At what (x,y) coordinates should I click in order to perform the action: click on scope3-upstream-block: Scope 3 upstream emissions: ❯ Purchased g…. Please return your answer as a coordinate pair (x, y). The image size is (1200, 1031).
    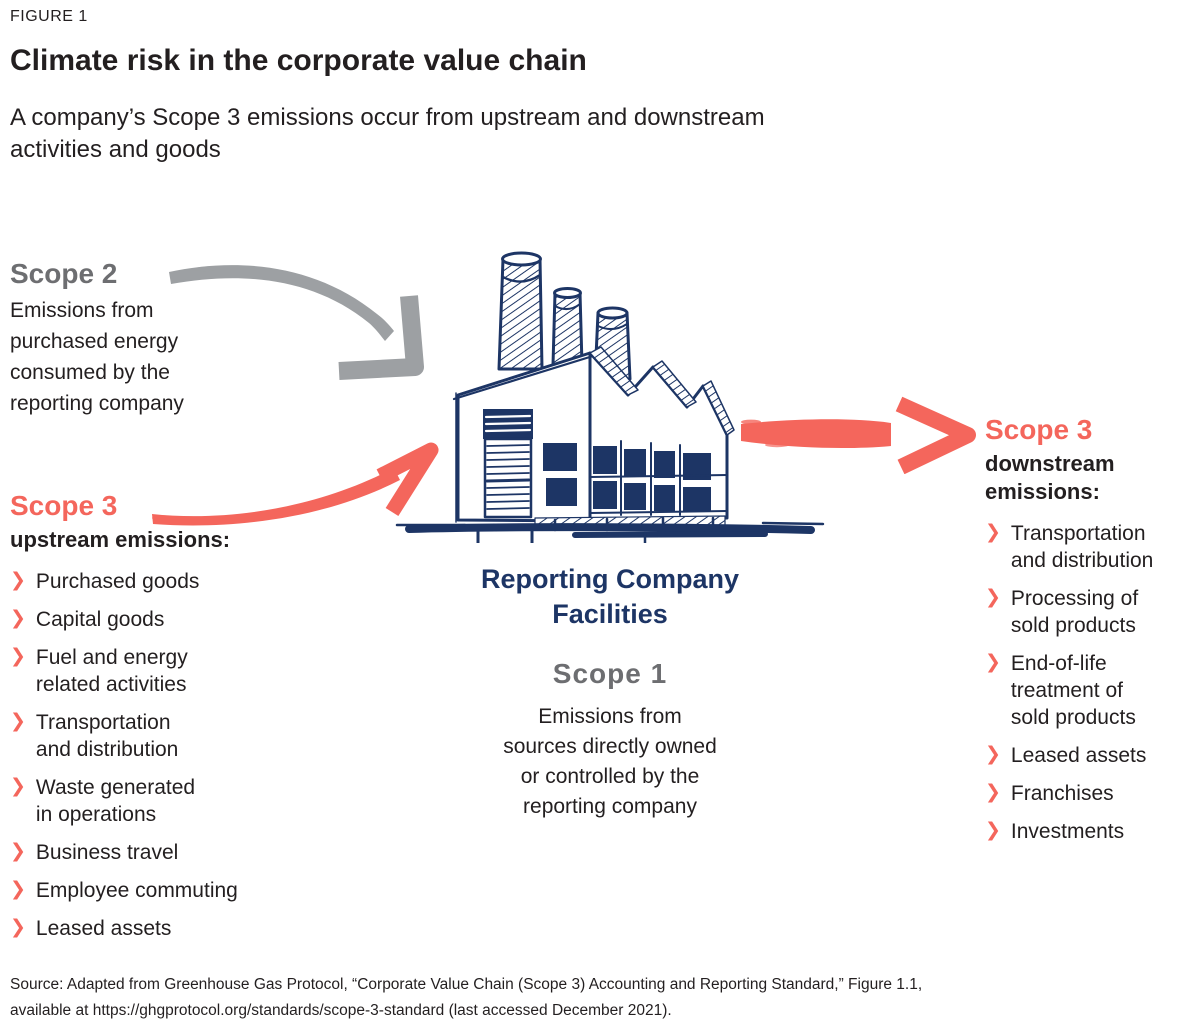
    Looking at the image, I should click on (127, 716).